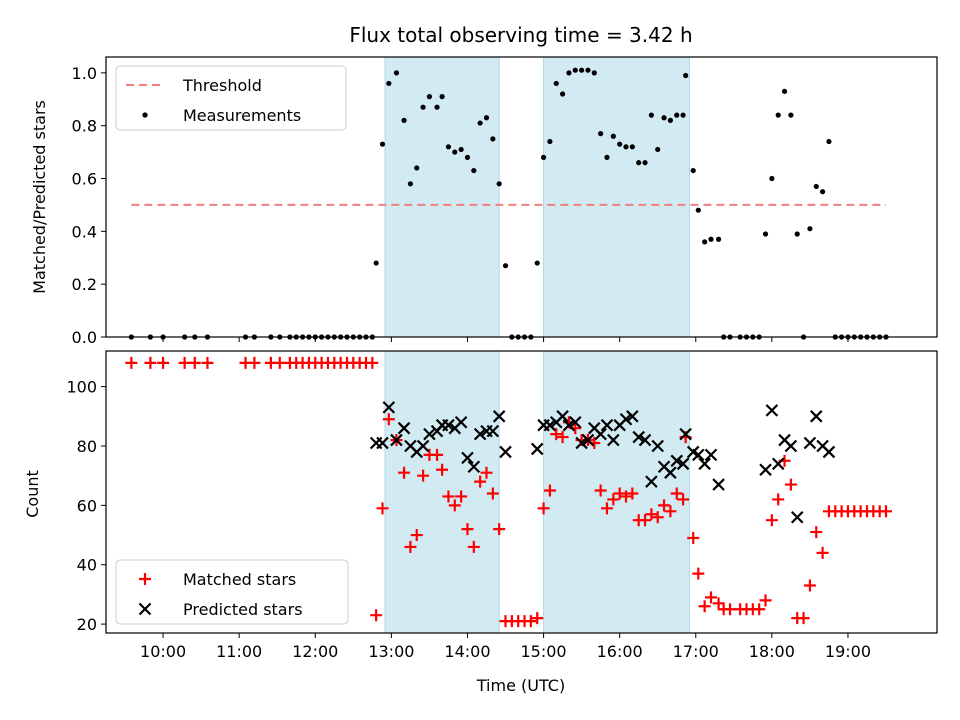 This screenshot has height=720, width=960. Describe the element at coordinates (81, 387) in the screenshot. I see `bottom-y-tick-label: 100` at that location.